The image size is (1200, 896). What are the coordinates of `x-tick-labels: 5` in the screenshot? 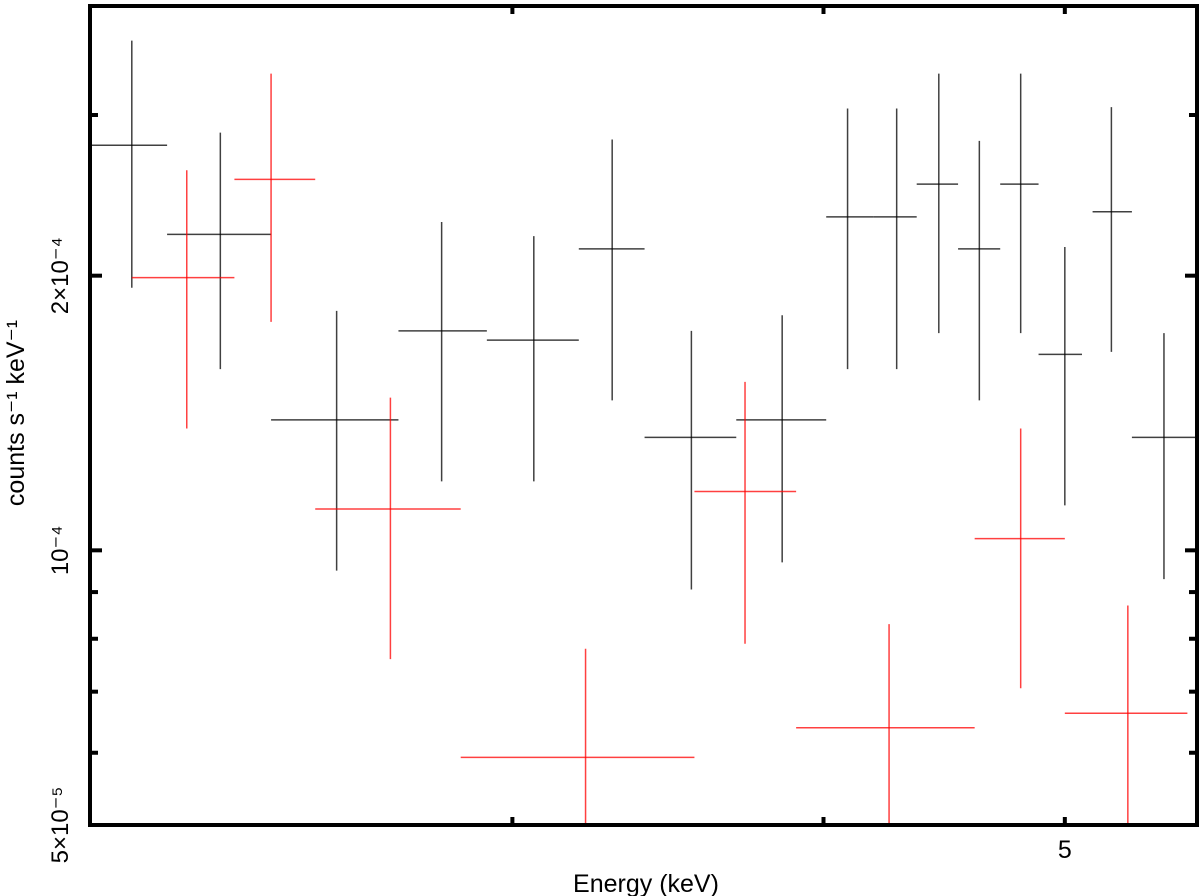 It's located at (1065, 850).